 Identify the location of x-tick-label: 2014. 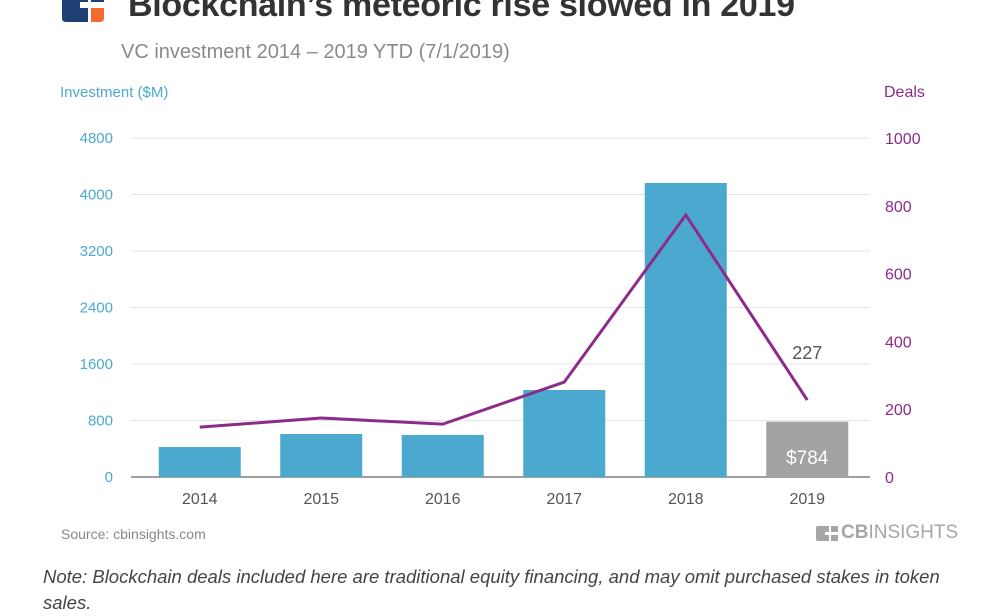
(200, 499).